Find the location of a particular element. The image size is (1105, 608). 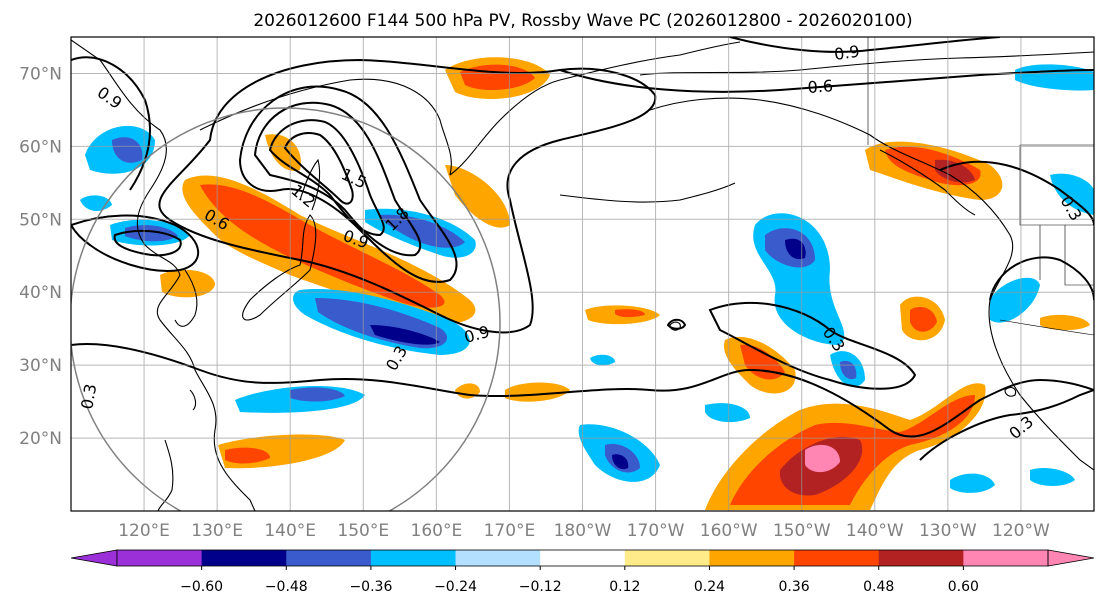

negative-central-north-deep is located at coordinates (795, 249).